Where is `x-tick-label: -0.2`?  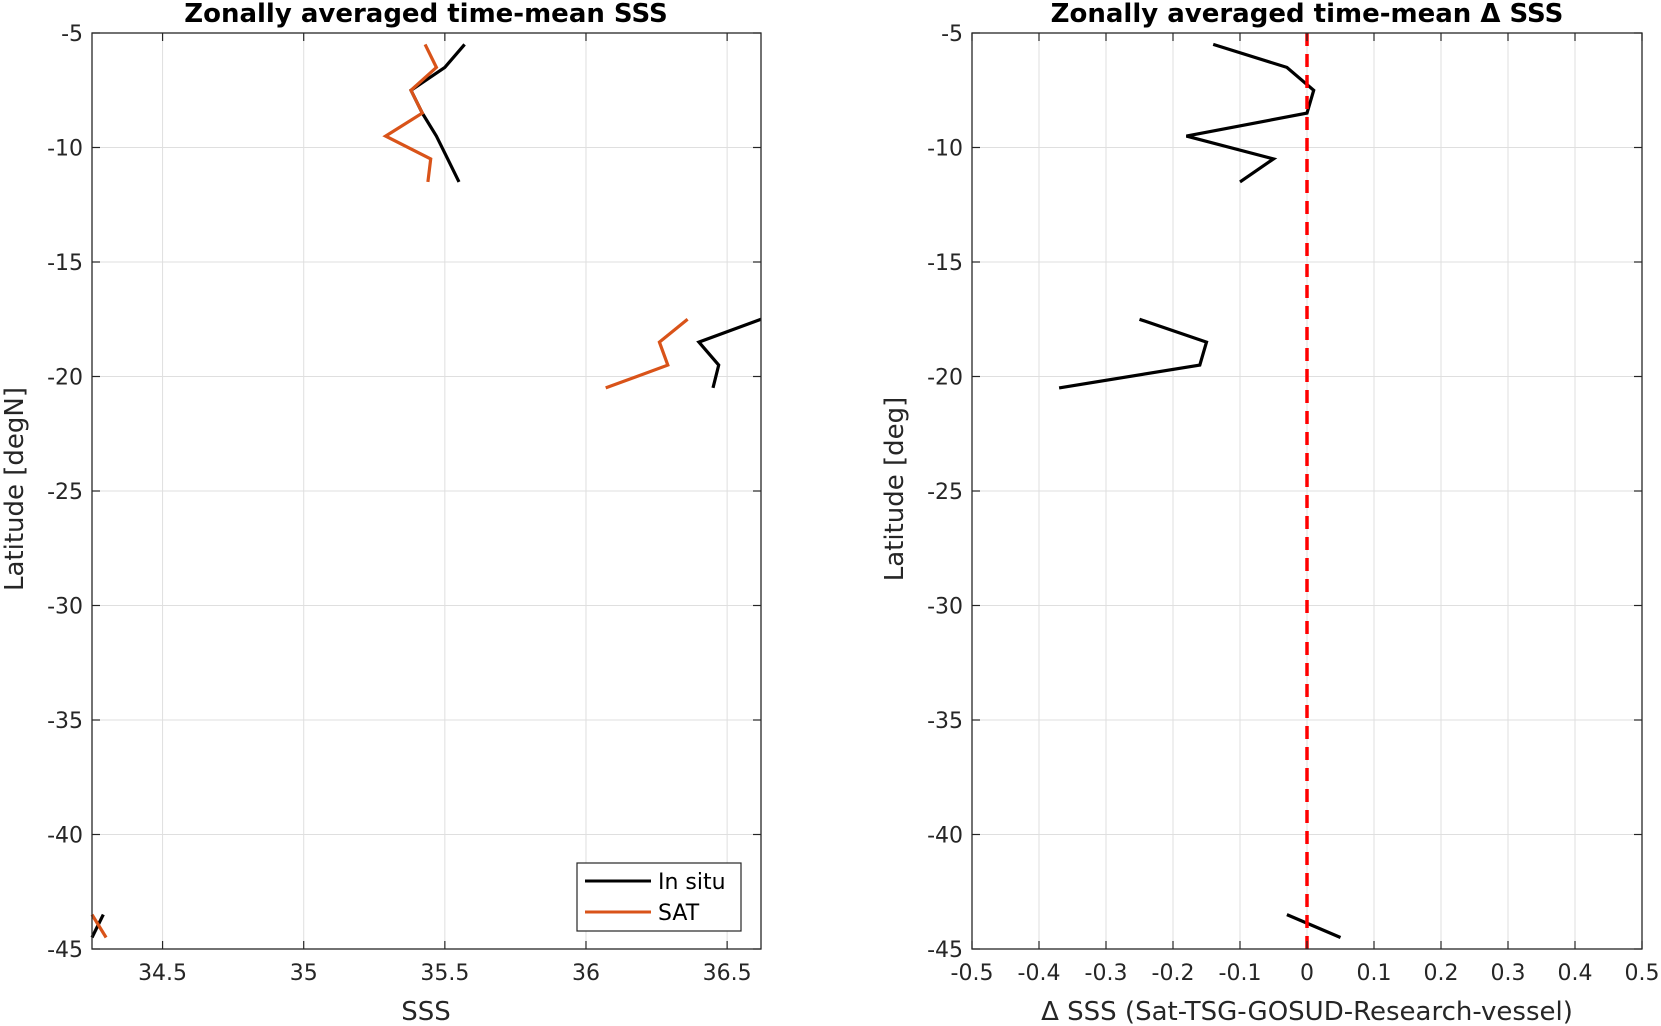 x-tick-label: -0.2 is located at coordinates (1173, 973).